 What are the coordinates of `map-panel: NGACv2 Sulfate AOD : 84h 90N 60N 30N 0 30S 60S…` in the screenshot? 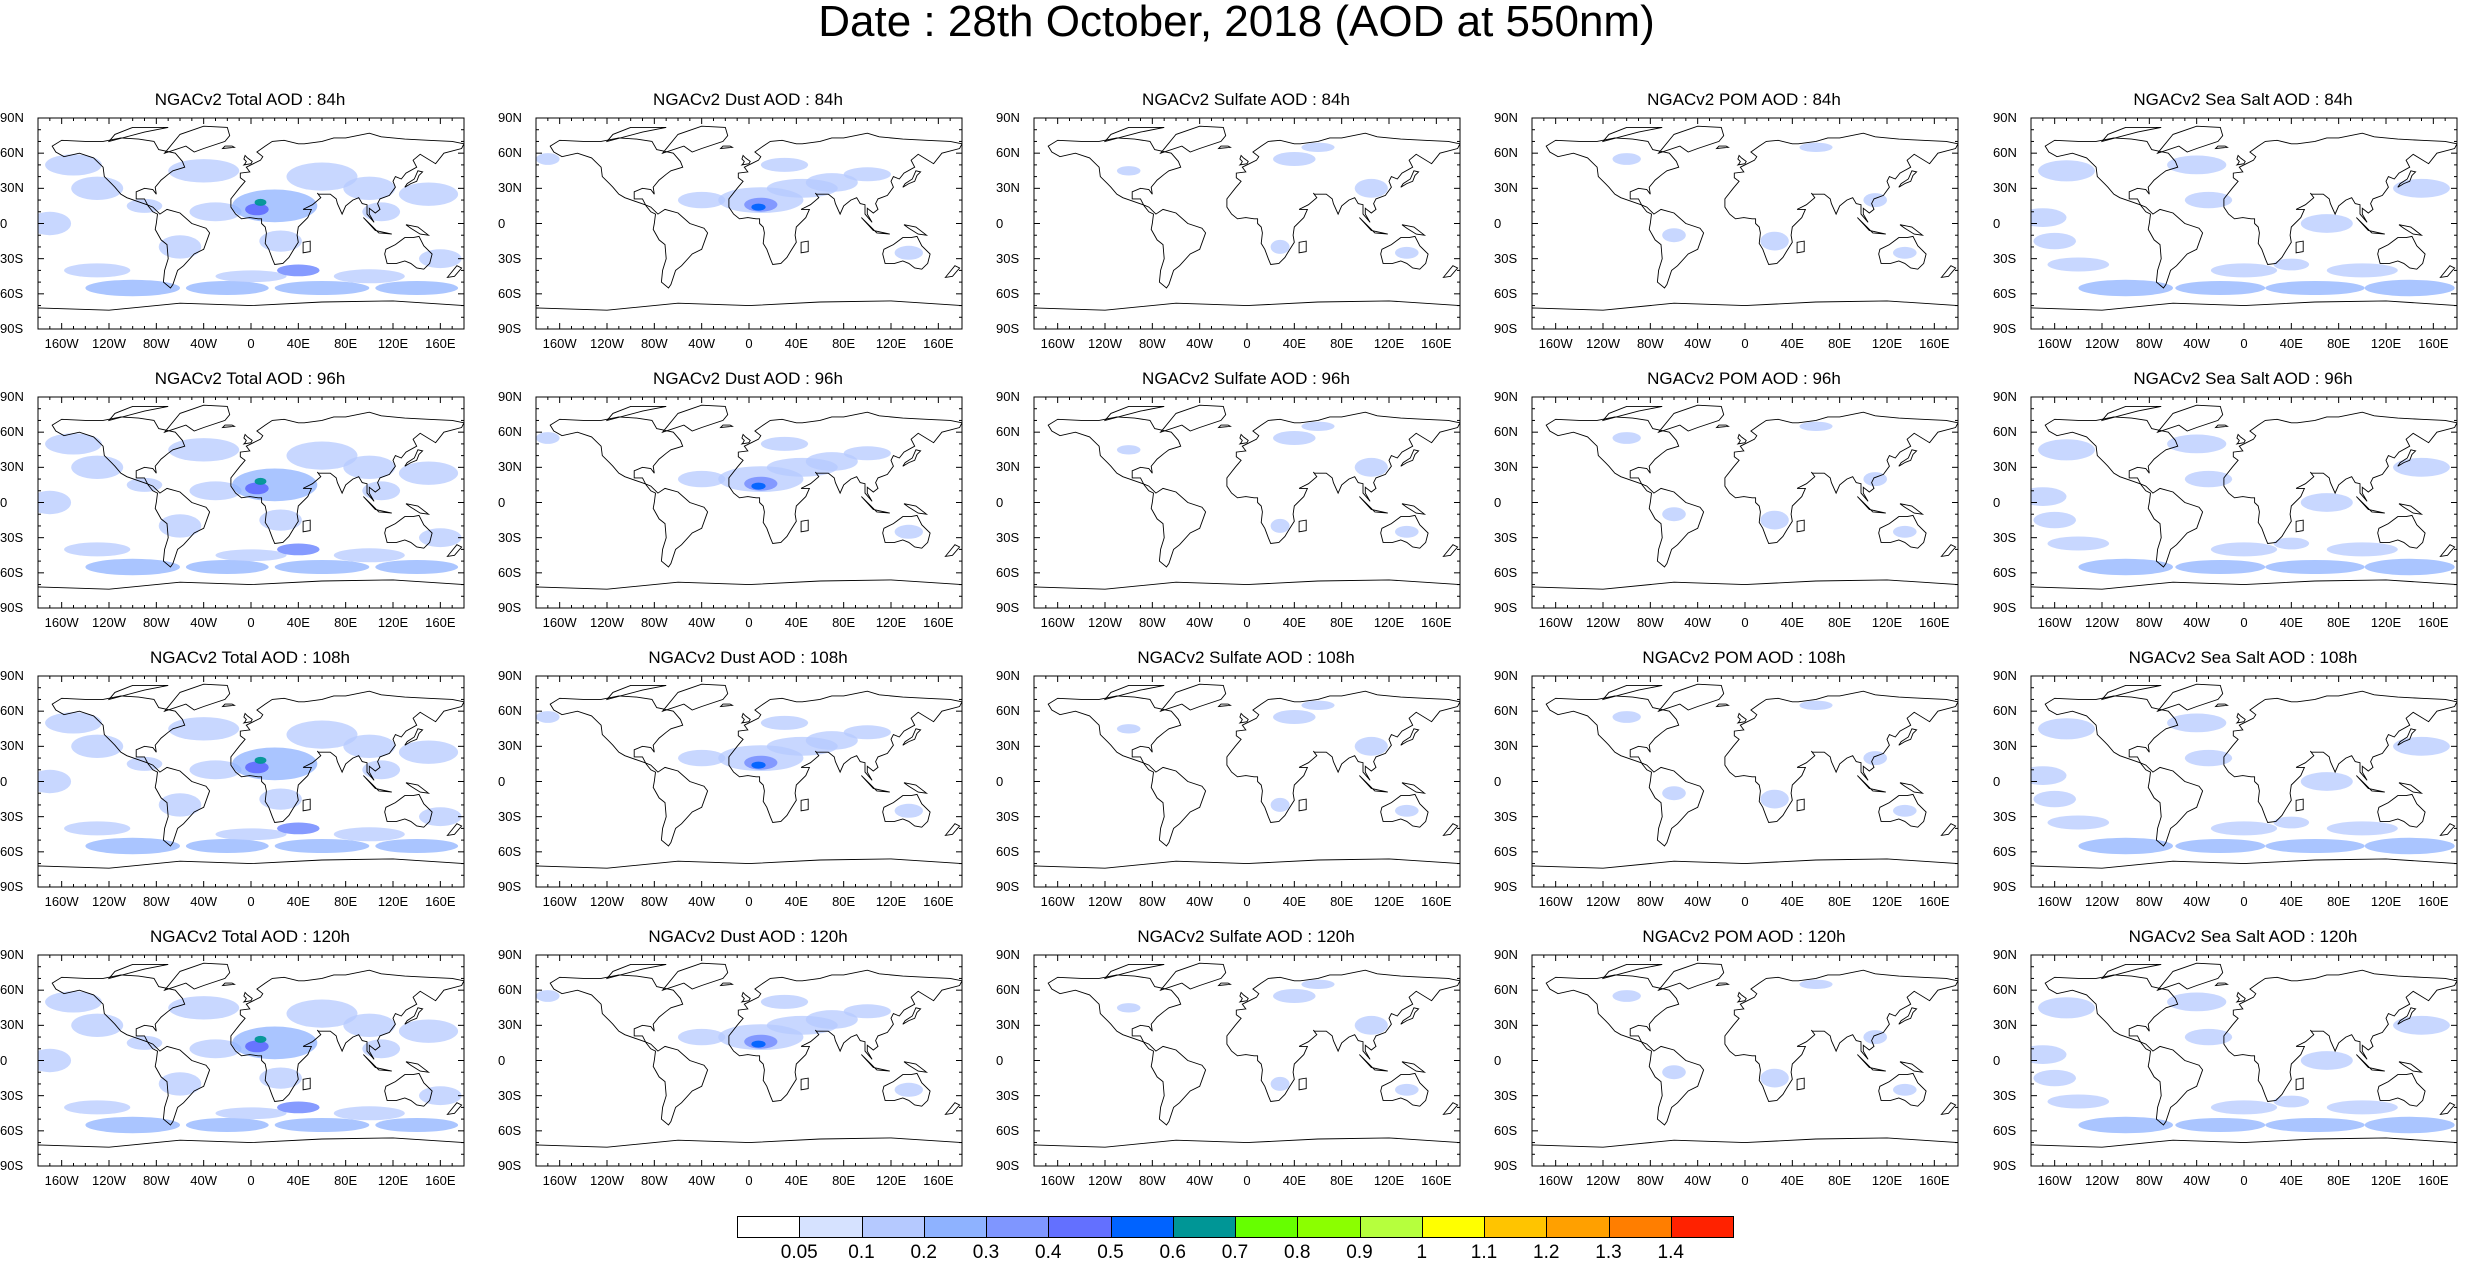 It's located at (1246, 220).